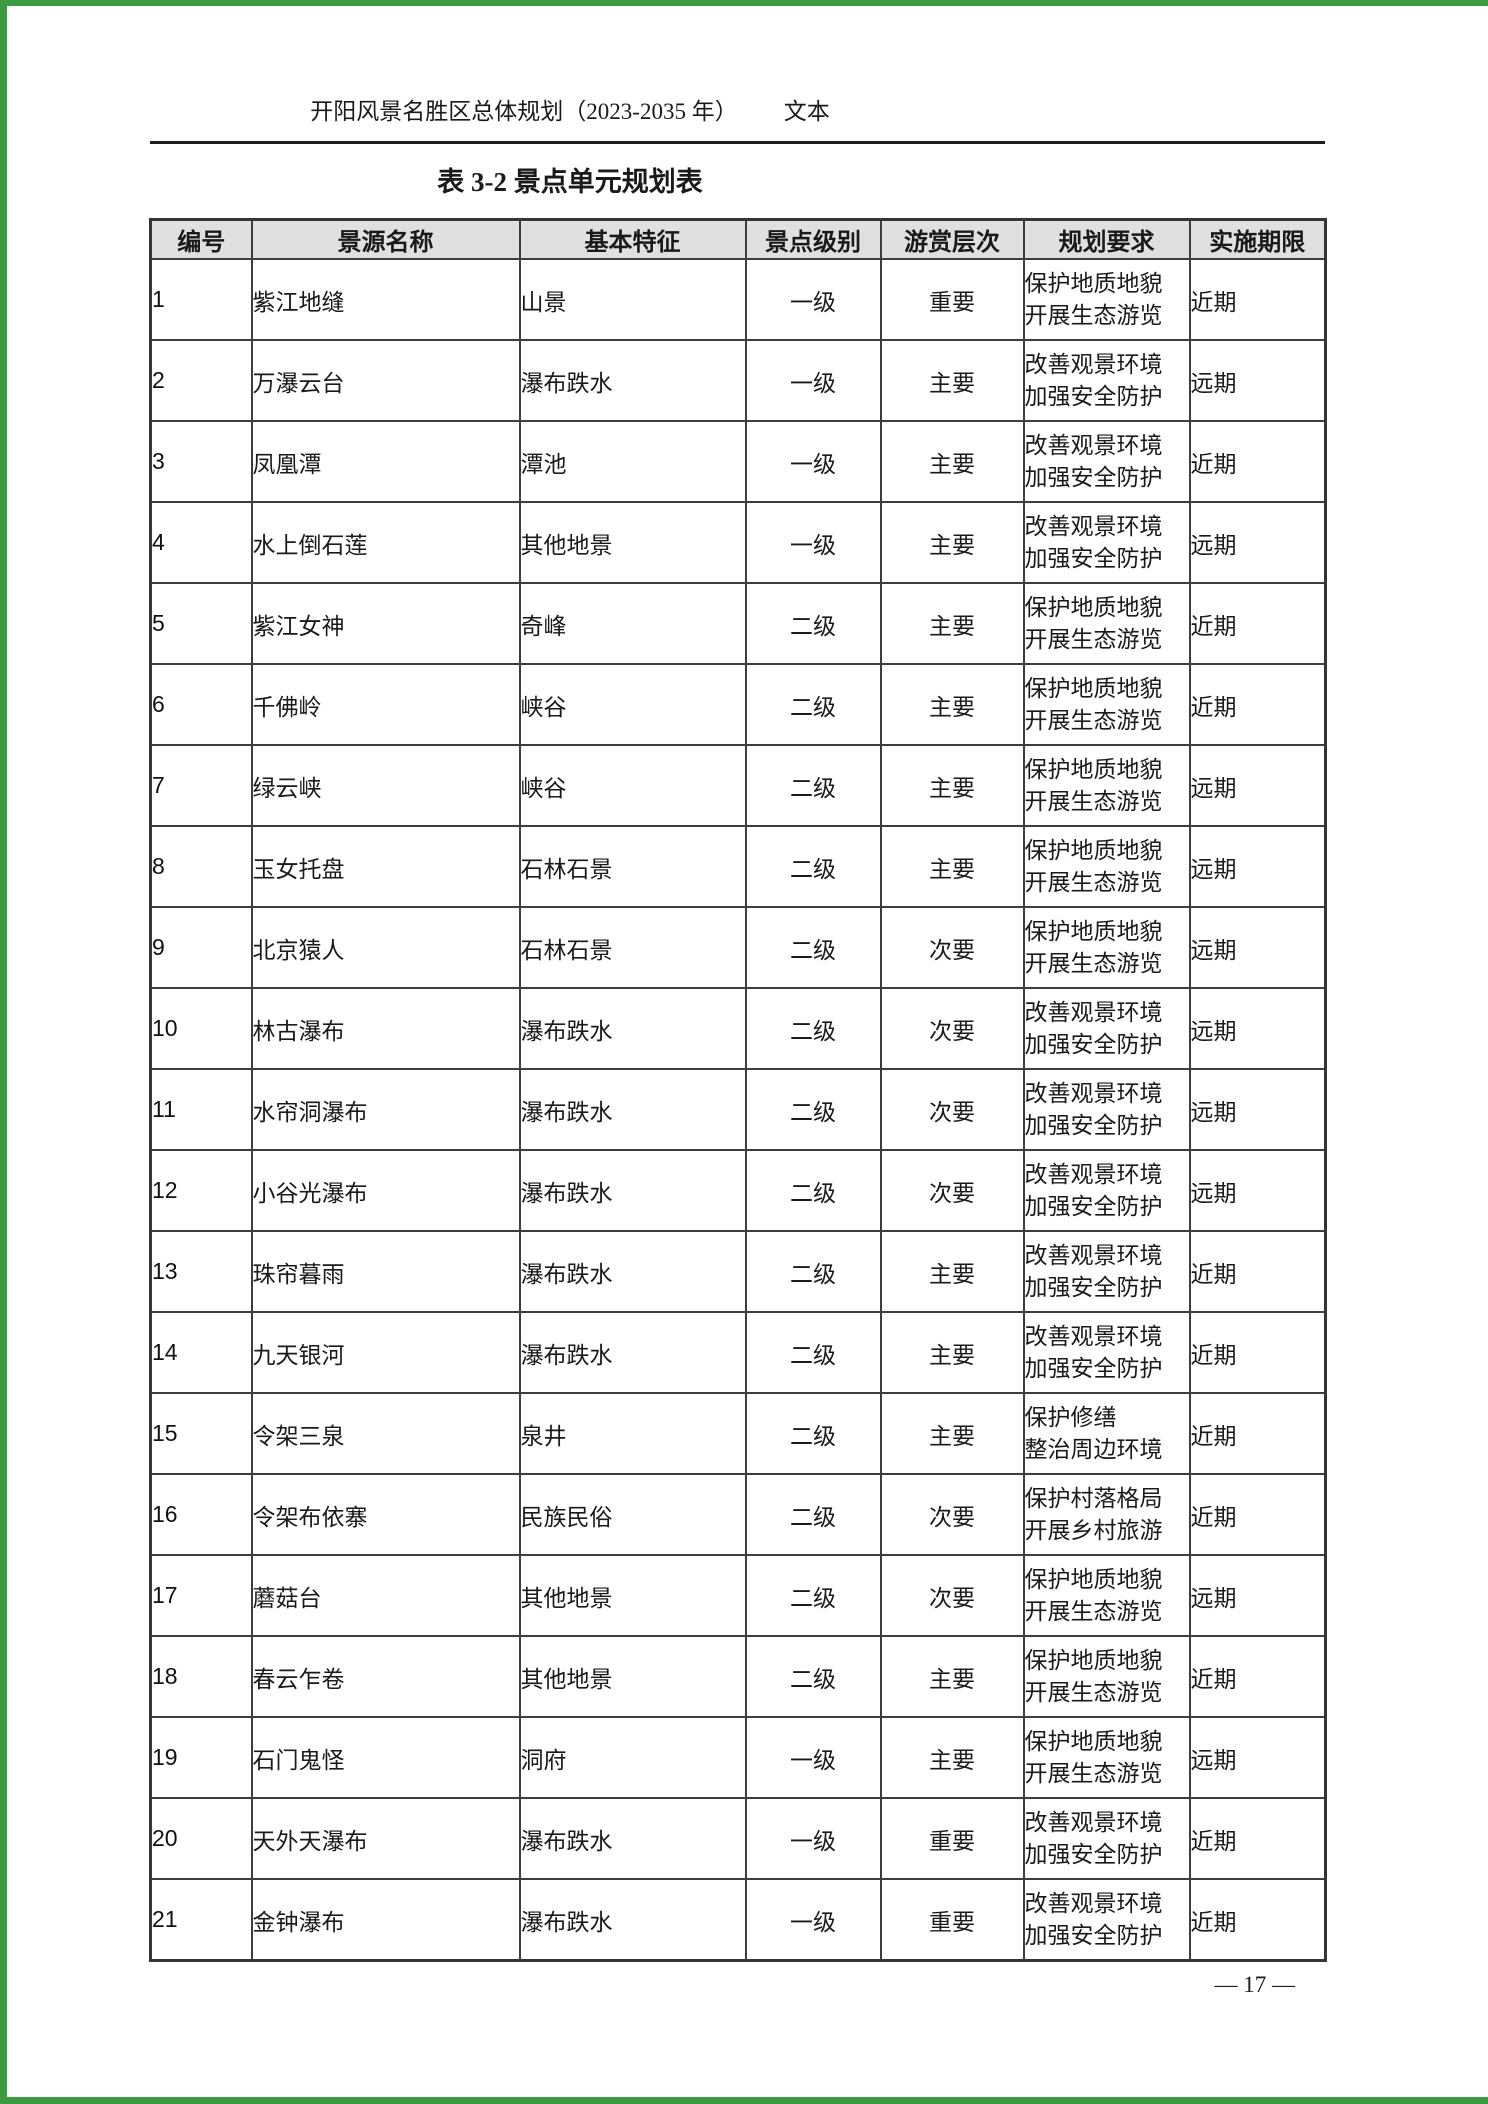 This screenshot has width=1488, height=2104. What do you see at coordinates (385, 1514) in the screenshot?
I see `cell-resource-name: 令架布依寨` at bounding box center [385, 1514].